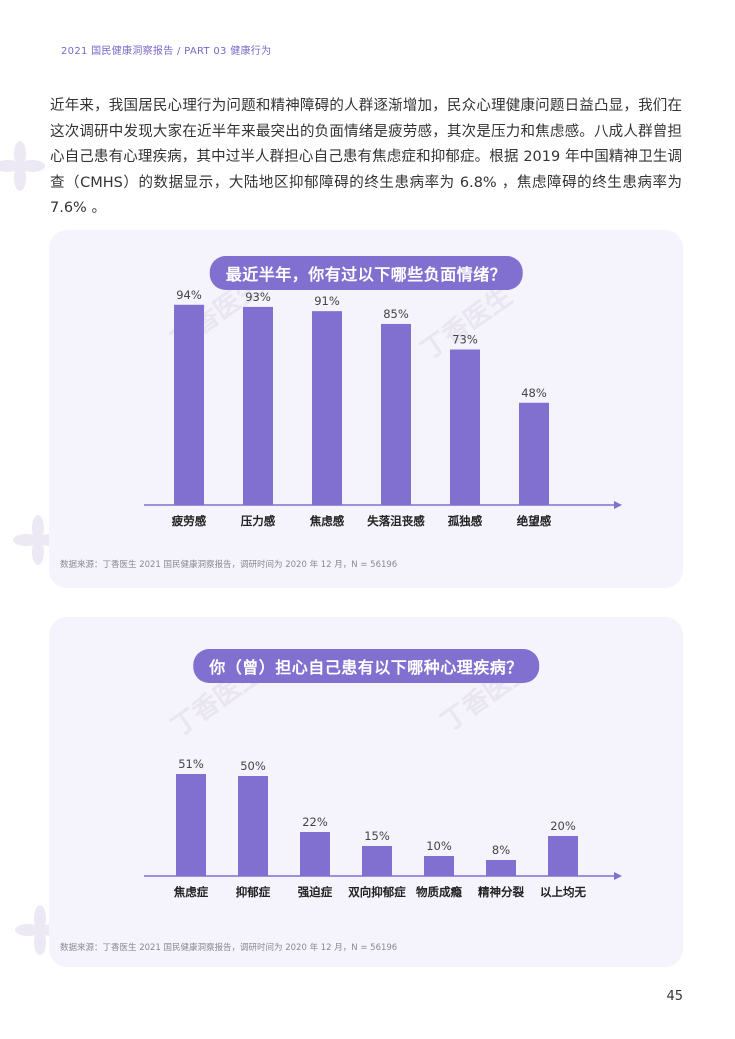  Describe the element at coordinates (396, 314) in the screenshot. I see `data-label: 85%` at that location.